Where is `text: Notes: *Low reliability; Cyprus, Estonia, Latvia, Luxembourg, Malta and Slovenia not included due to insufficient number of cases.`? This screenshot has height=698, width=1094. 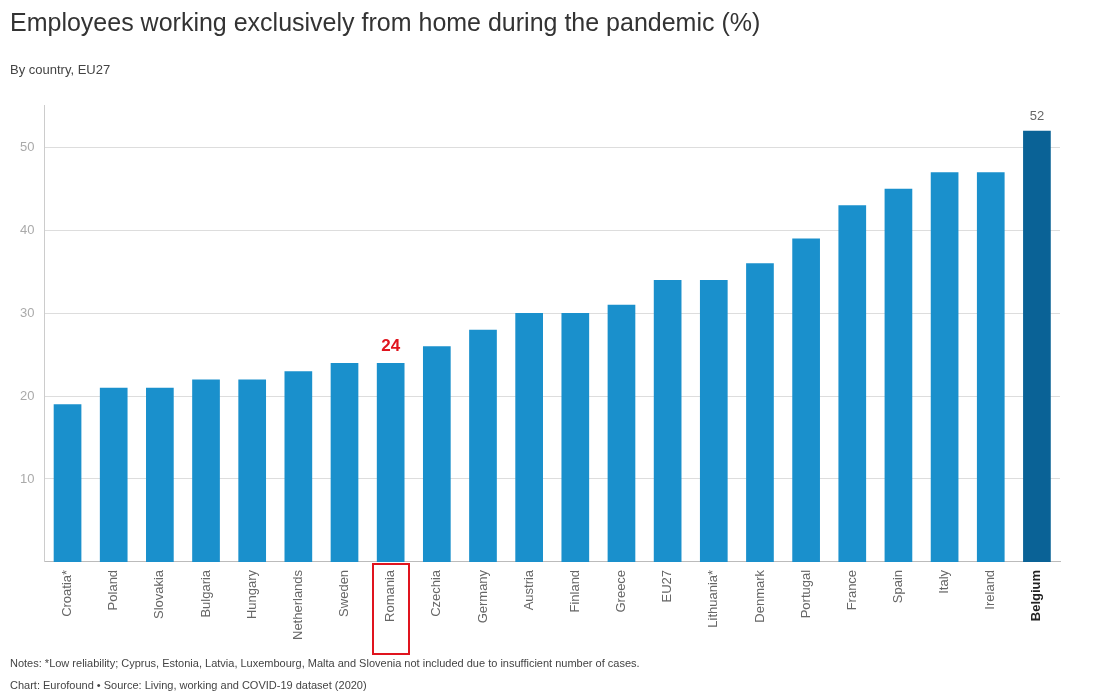
text: Notes: *Low reliability; Cyprus, Estonia, Latvia, Luxembourg, Malta and Slovenia not included due to insufficient number of cases. is located at coordinates (325, 663).